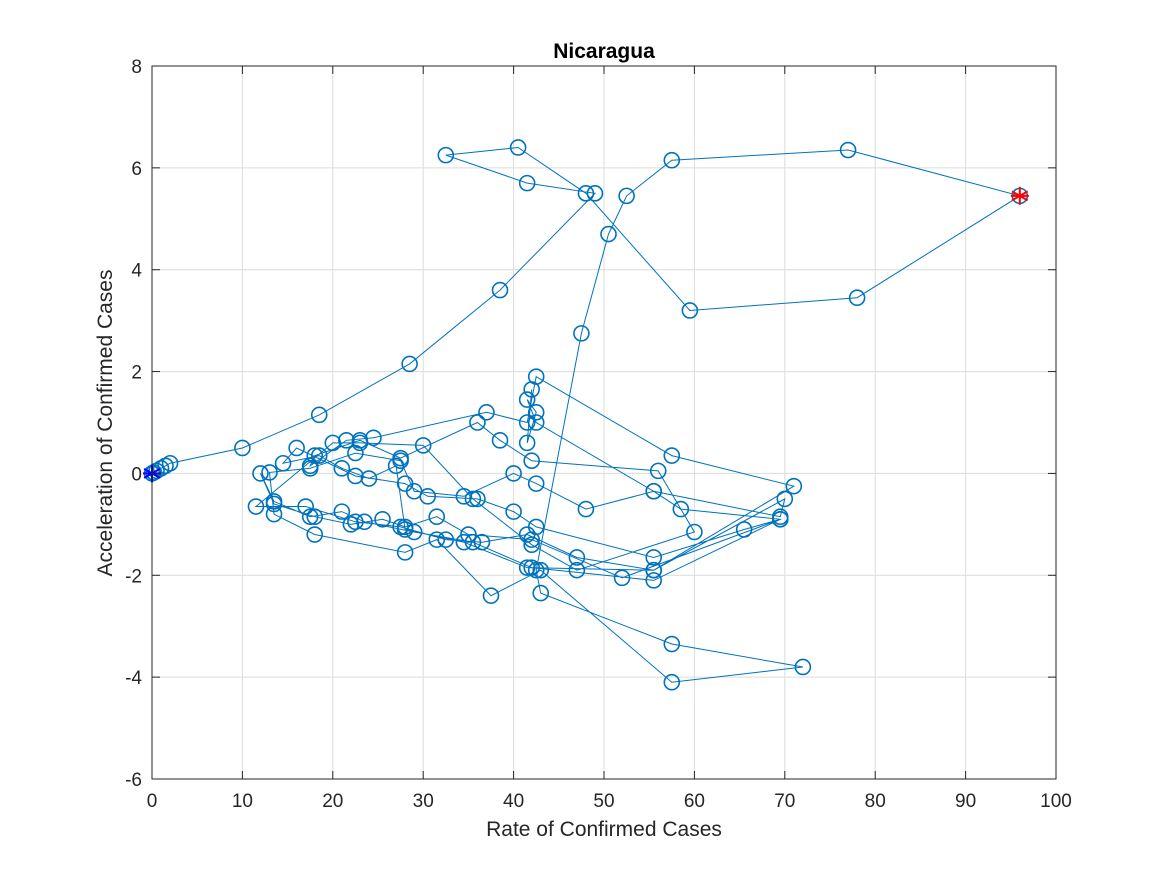 The width and height of the screenshot is (1167, 875). What do you see at coordinates (694, 801) in the screenshot?
I see `x-tick-label: 60` at bounding box center [694, 801].